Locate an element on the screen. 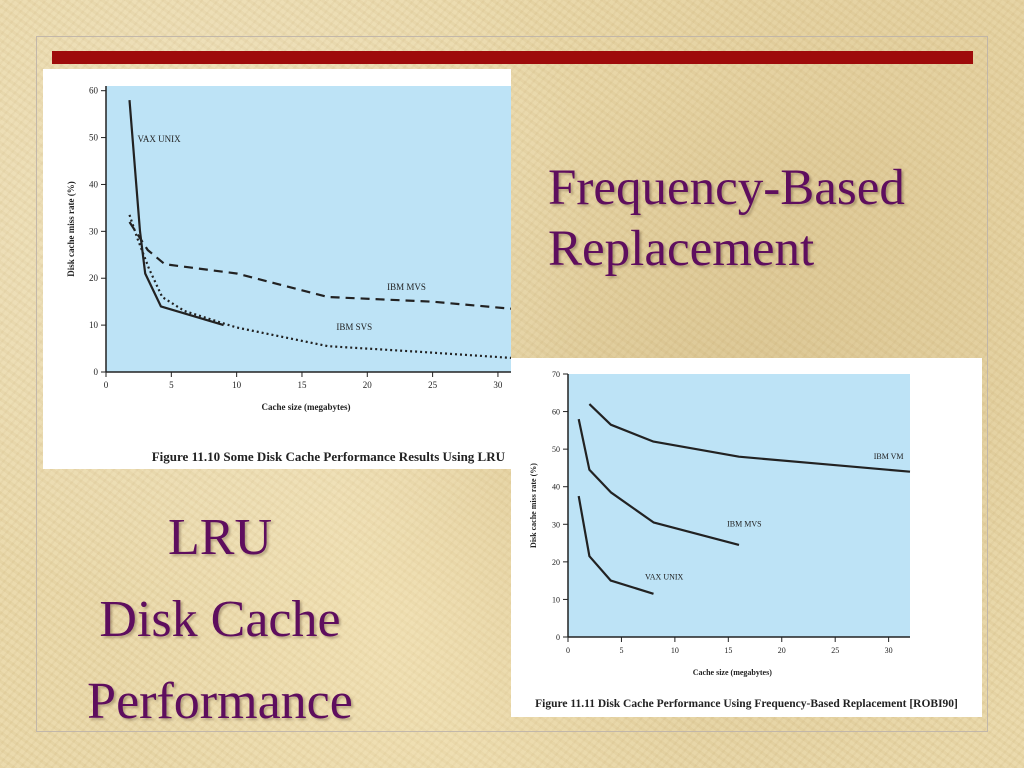 The image size is (1024, 768). slide-subtitle-line: Performance is located at coordinates (220, 701).